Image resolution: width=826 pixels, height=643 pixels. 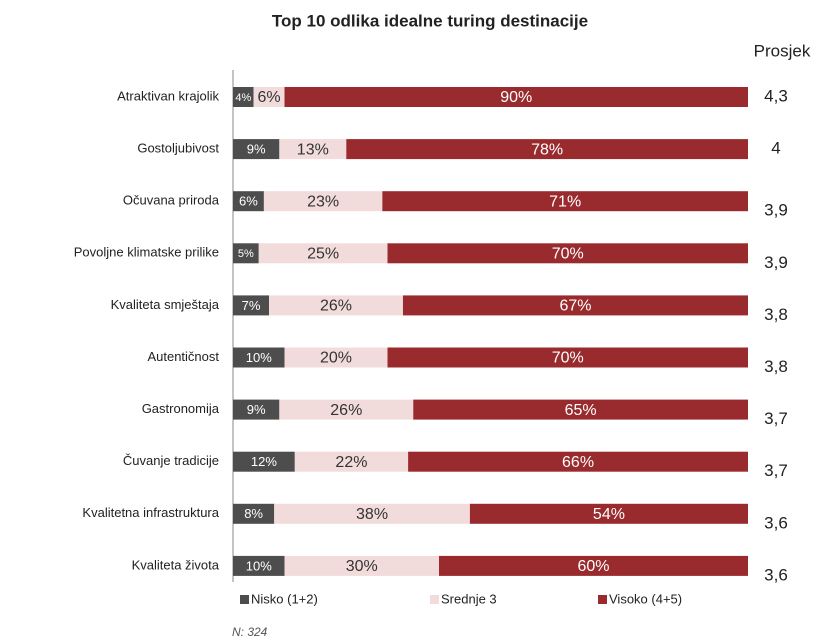 I want to click on data-label: 78%, so click(x=547, y=149).